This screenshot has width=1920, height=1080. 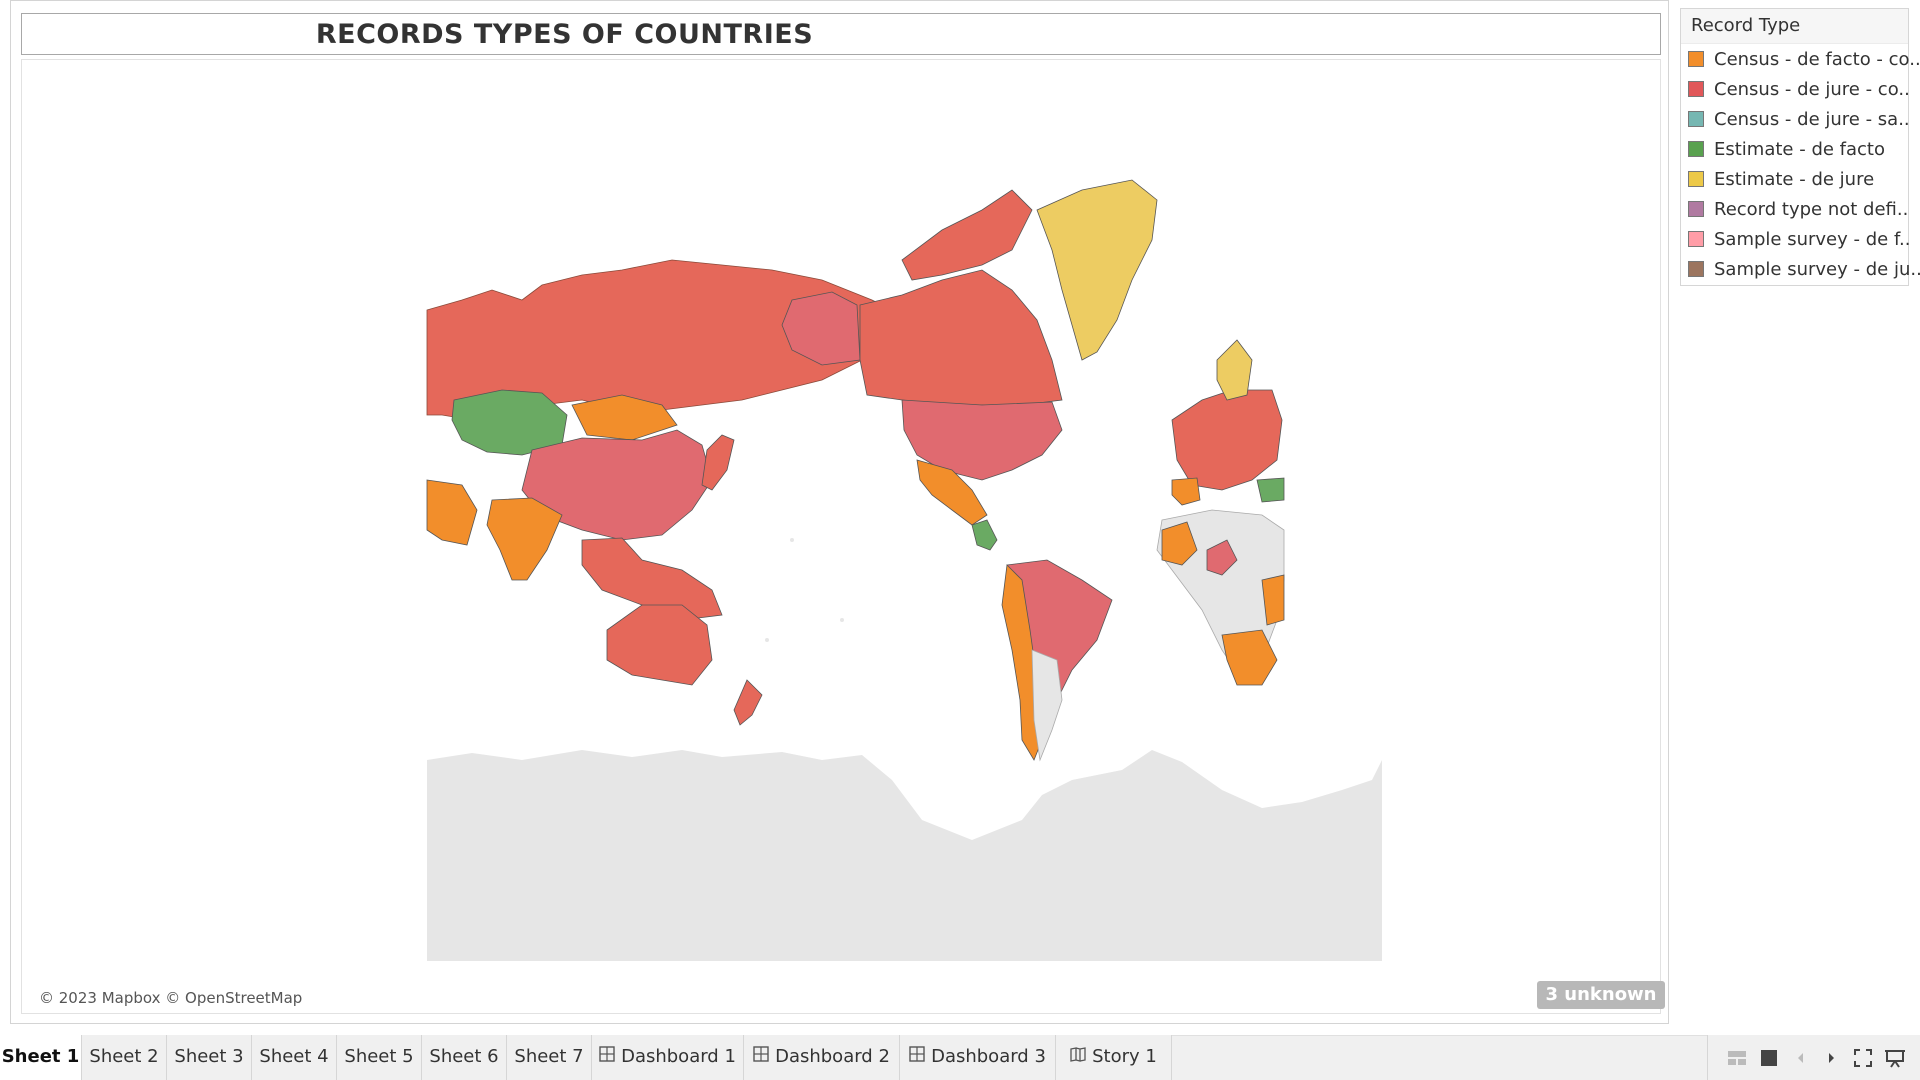 What do you see at coordinates (652, 579) in the screenshot?
I see `map-region-southeast-asia` at bounding box center [652, 579].